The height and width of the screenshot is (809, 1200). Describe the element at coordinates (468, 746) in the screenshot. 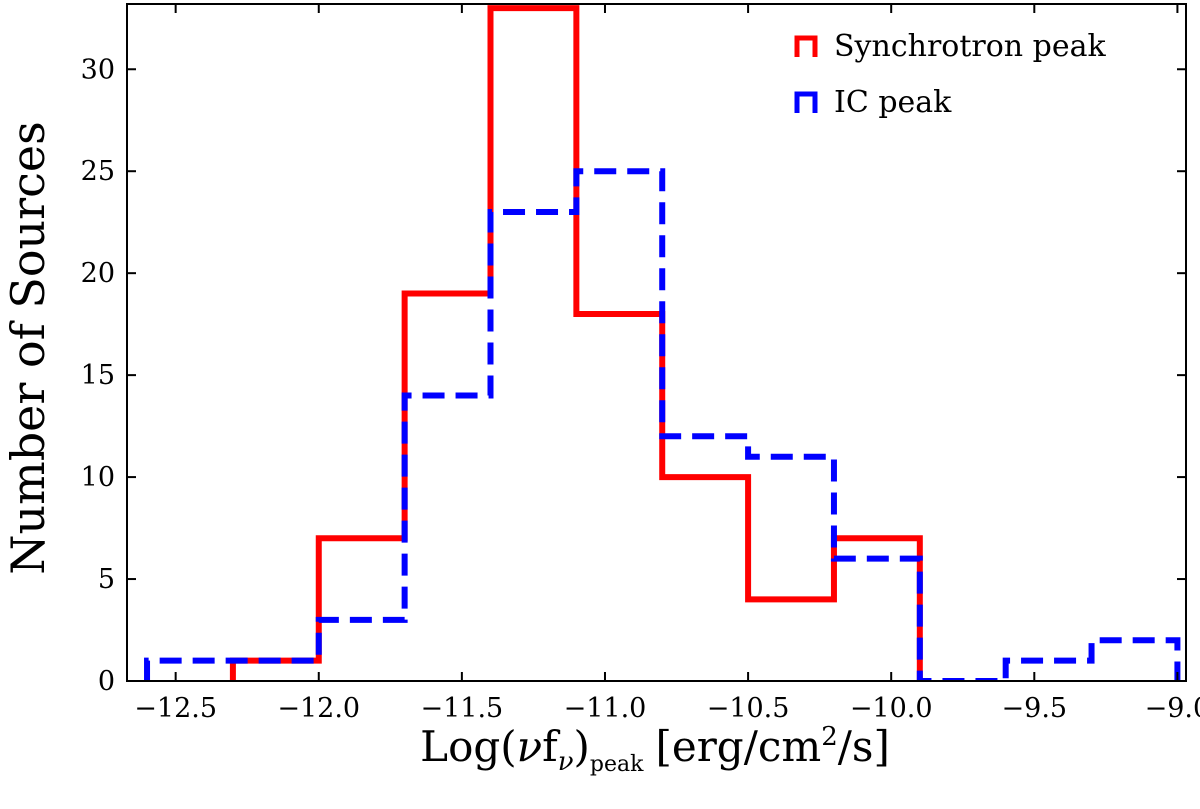

I see `x-axis-title-main: Log(` at that location.